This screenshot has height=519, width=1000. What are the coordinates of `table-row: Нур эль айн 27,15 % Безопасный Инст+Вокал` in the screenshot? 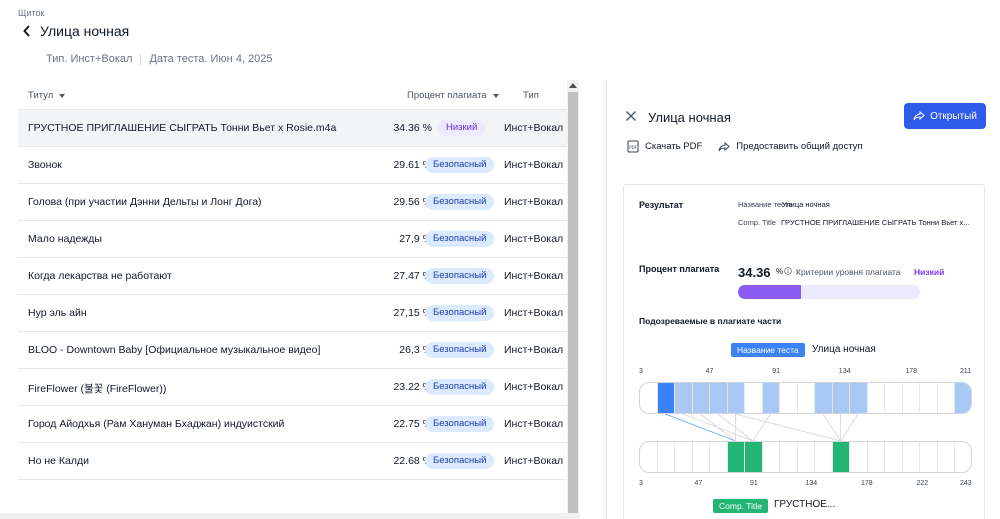 It's located at (292, 313).